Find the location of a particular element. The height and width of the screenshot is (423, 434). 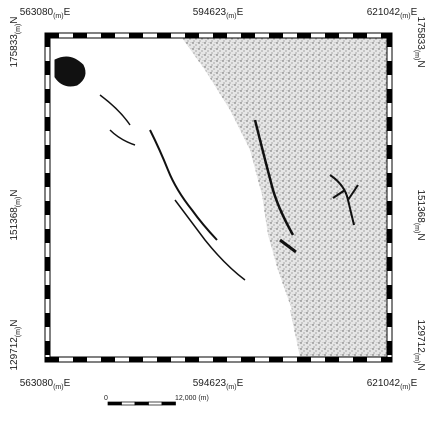

speckled-region-lower is located at coordinates (338, 328).